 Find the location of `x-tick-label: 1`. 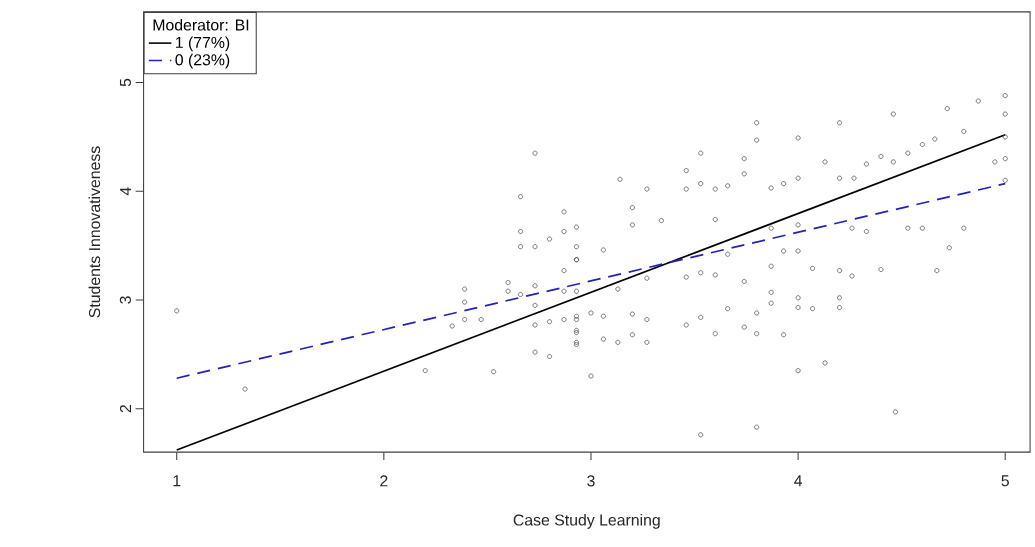

x-tick-label: 1 is located at coordinates (177, 481).